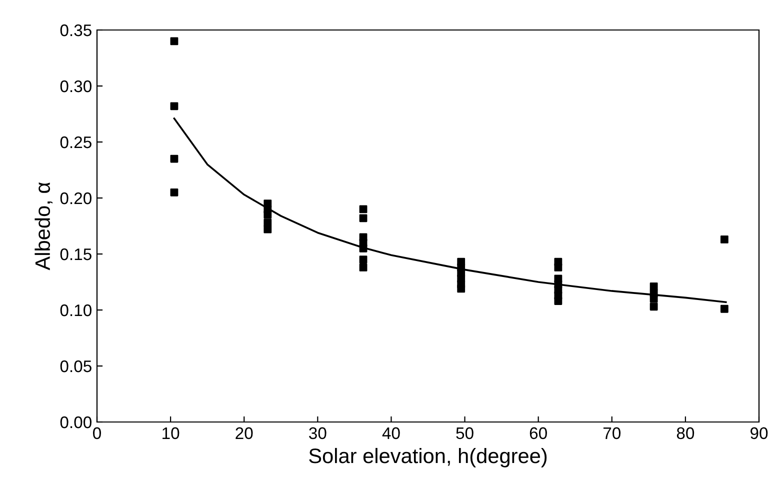 The image size is (771, 490). I want to click on y-tick-label: 0.05, so click(76, 366).